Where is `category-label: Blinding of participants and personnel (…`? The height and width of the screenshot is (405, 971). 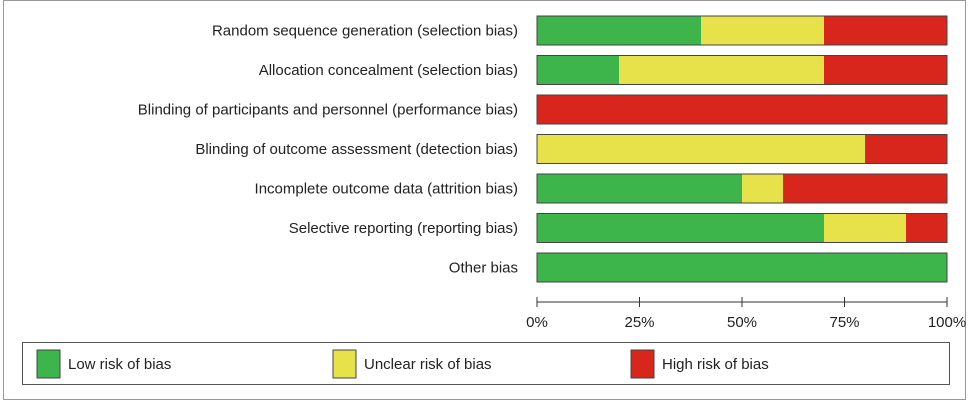 category-label: Blinding of participants and personnel (… is located at coordinates (328, 109).